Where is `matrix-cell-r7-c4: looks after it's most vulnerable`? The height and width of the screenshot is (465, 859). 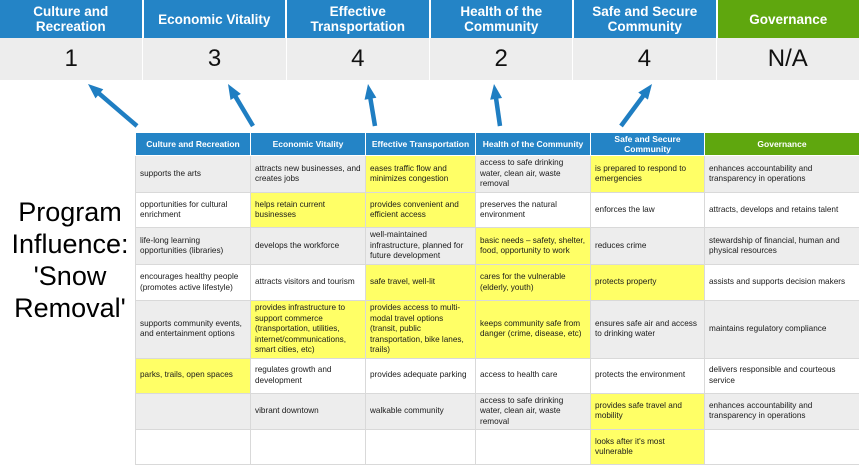 matrix-cell-r7-c4: looks after it's most vulnerable is located at coordinates (647, 447).